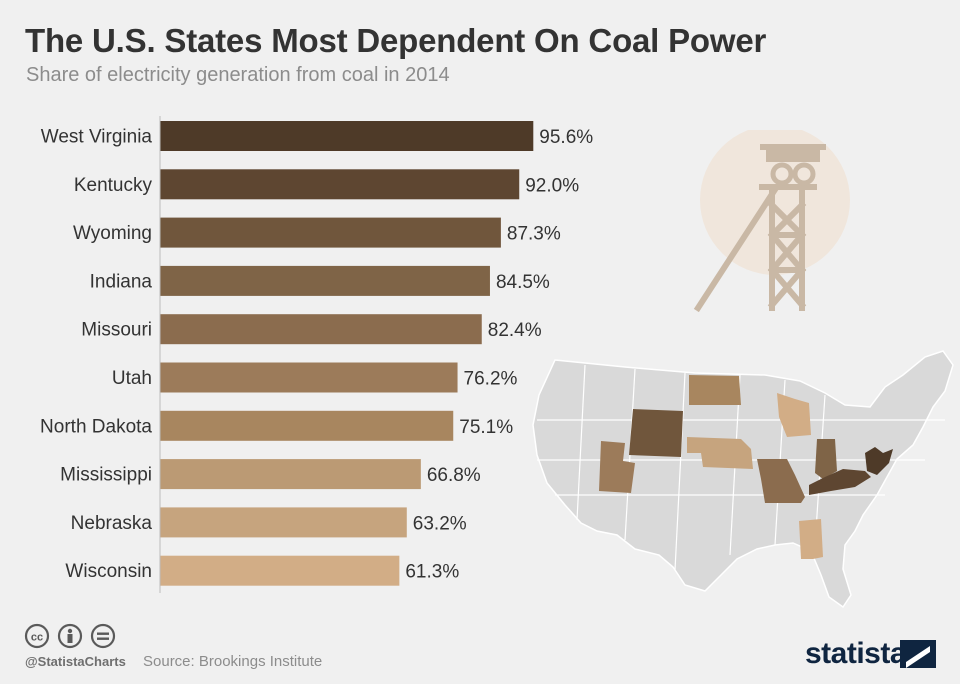 The image size is (960, 684). I want to click on bar-missouri, so click(321, 329).